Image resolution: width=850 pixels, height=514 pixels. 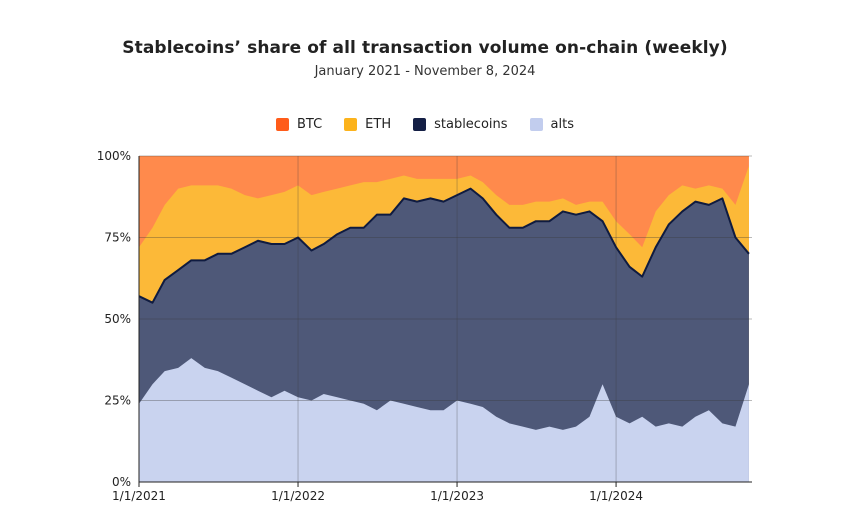 I want to click on y-tick-label: 0%, so click(x=121, y=482).